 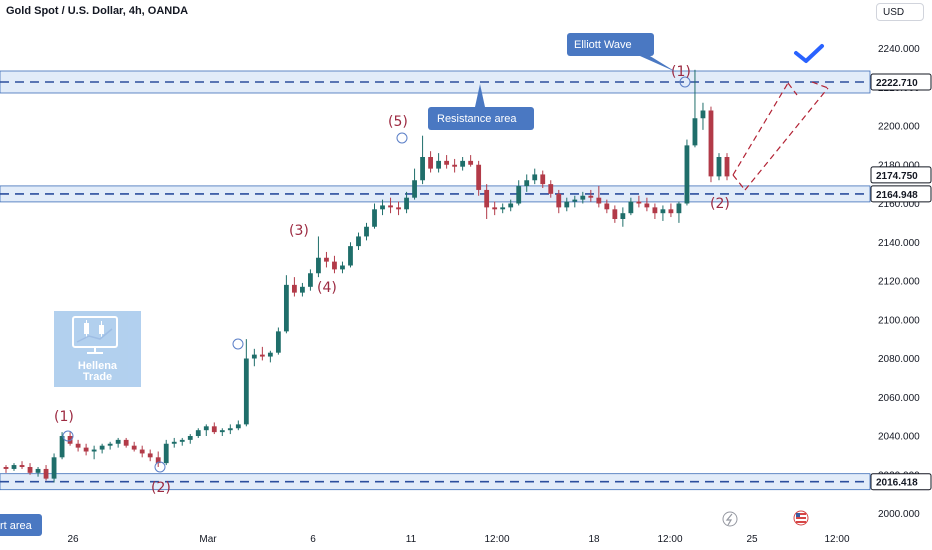 What do you see at coordinates (730, 519) in the screenshot?
I see `lightning-icon` at bounding box center [730, 519].